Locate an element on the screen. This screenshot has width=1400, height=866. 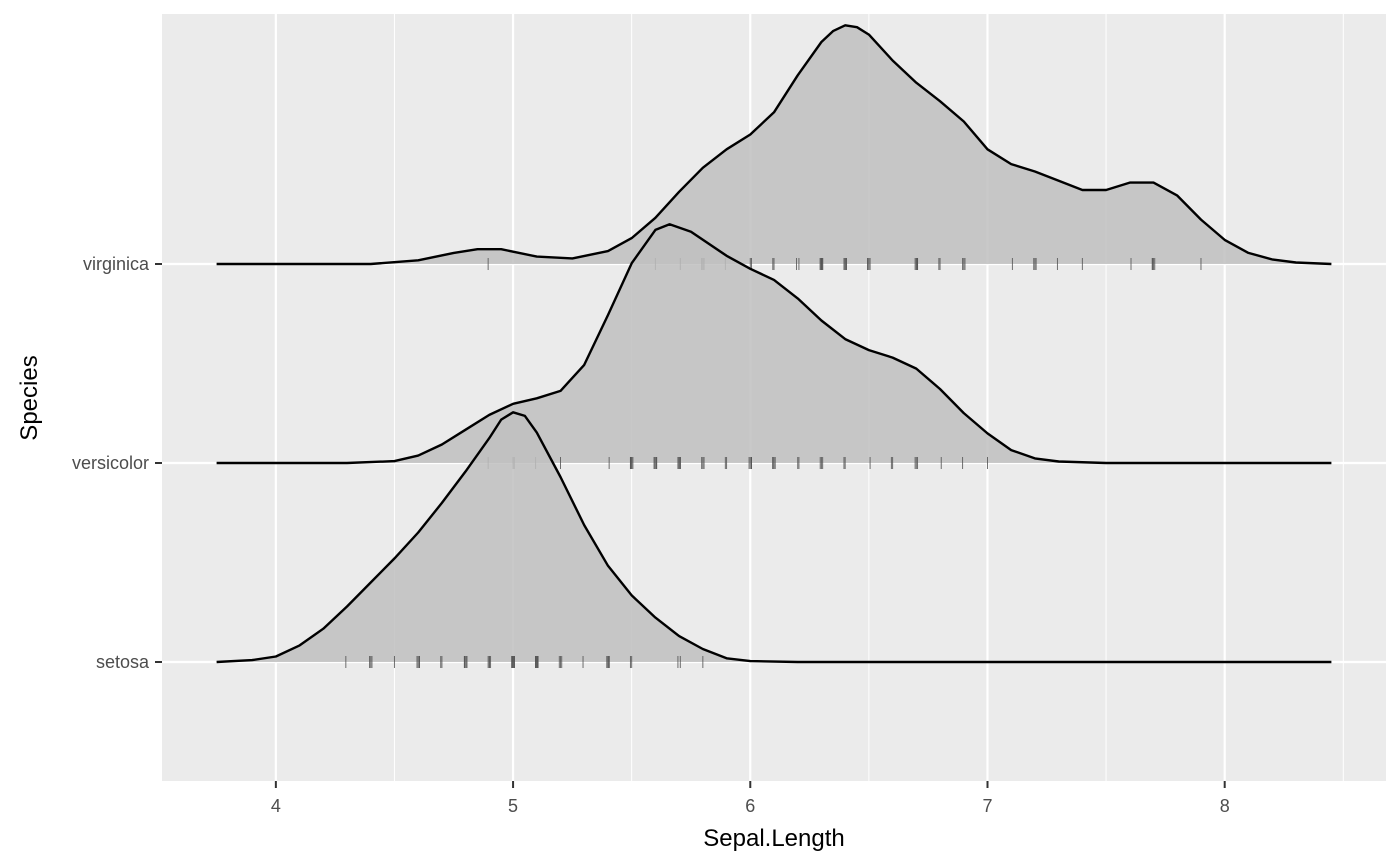
y-tick-label-setosa: setosa is located at coordinates (123, 662).